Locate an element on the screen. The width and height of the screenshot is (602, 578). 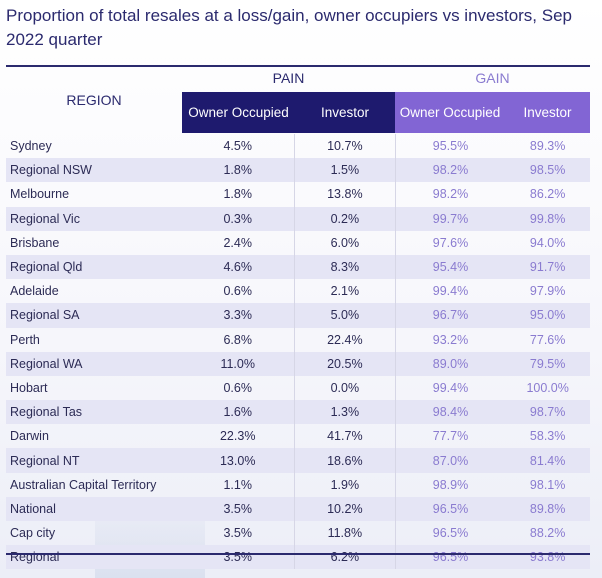
table-row: Regional SA 3.3% 5.0% 96.7% 95.0% is located at coordinates (298, 315).